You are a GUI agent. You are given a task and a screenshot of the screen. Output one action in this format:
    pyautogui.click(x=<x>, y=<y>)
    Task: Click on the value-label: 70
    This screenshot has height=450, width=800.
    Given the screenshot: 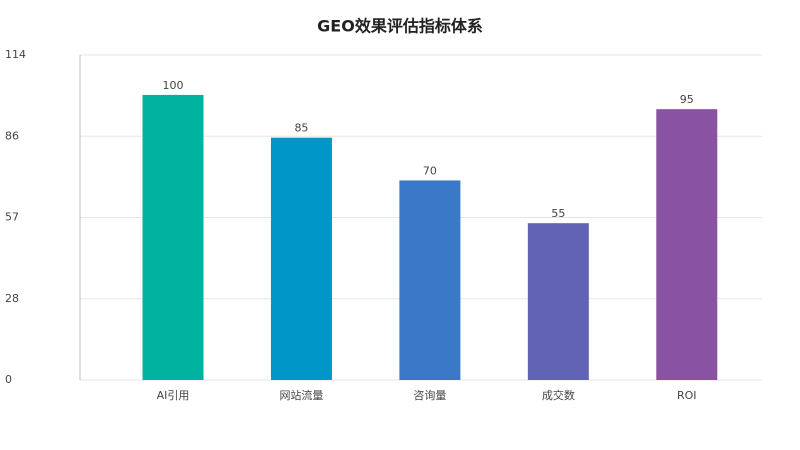 What is the action you would take?
    pyautogui.click(x=430, y=170)
    